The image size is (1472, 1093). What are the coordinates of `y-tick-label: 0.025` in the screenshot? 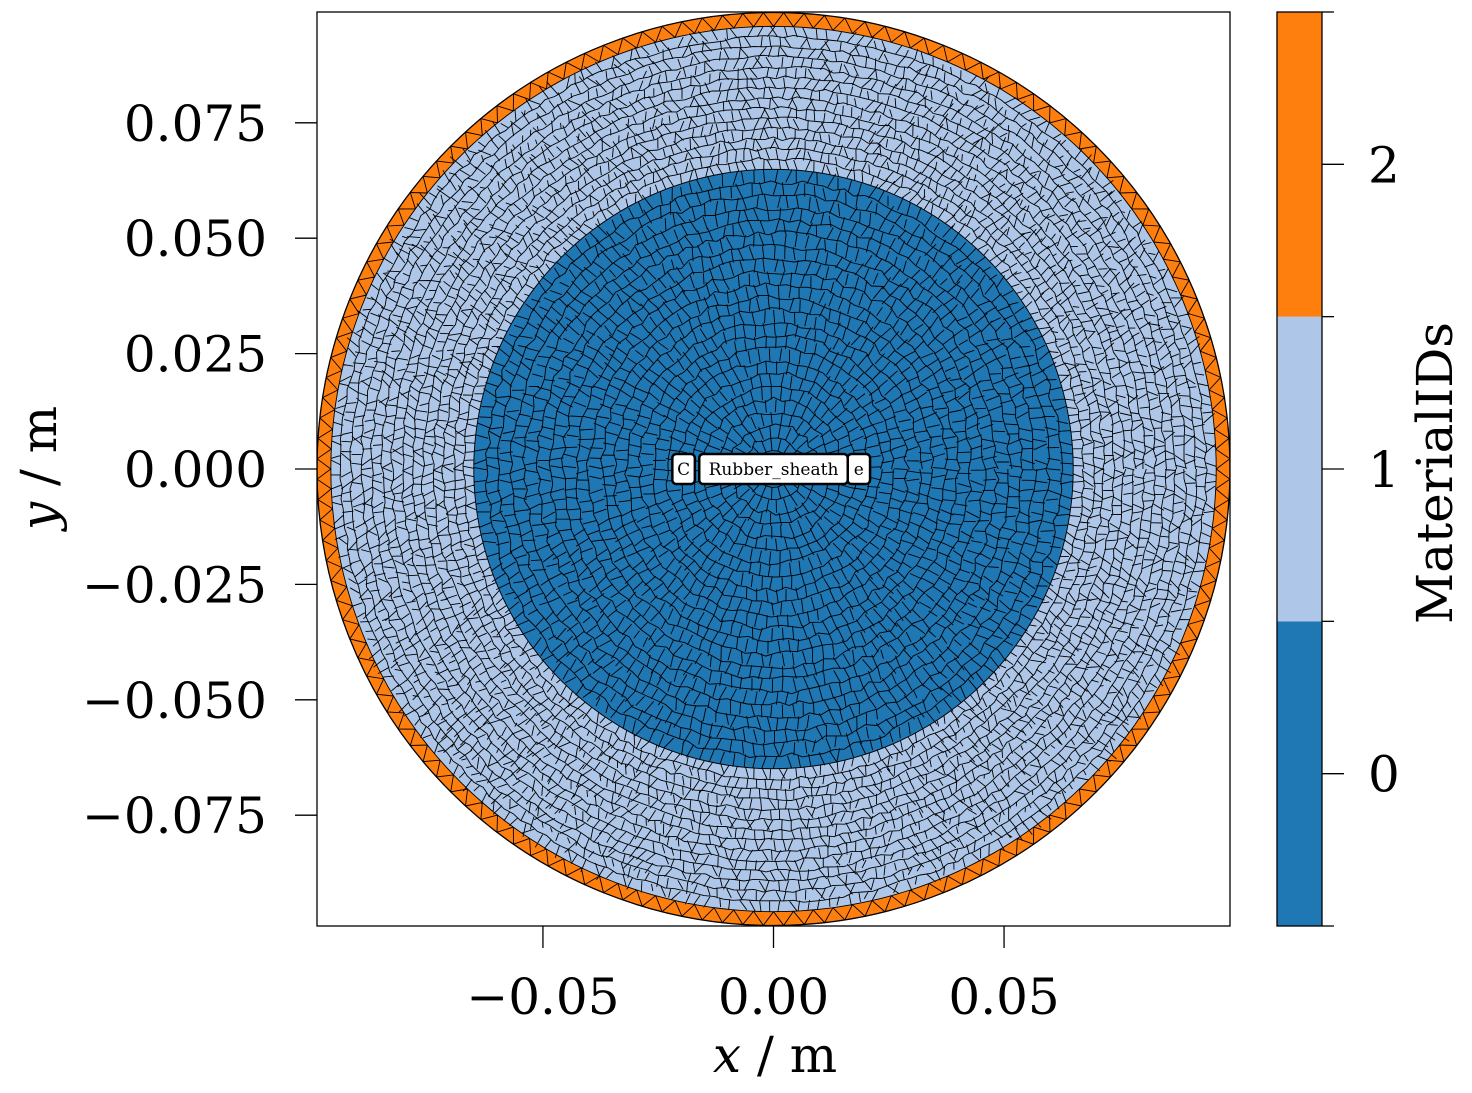 It's located at (195, 355).